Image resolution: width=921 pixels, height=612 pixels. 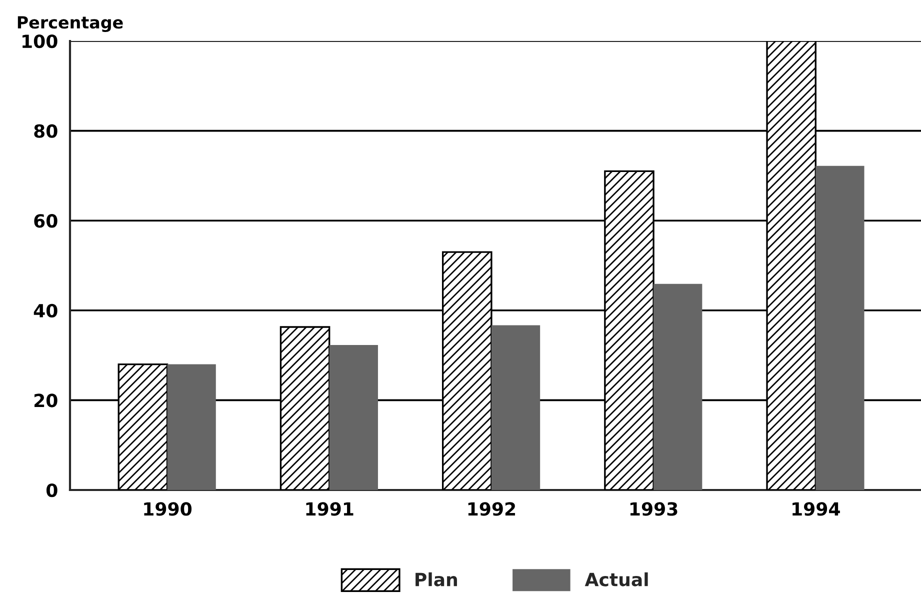 What do you see at coordinates (492, 509) in the screenshot?
I see `x-tick-label: 1992` at bounding box center [492, 509].